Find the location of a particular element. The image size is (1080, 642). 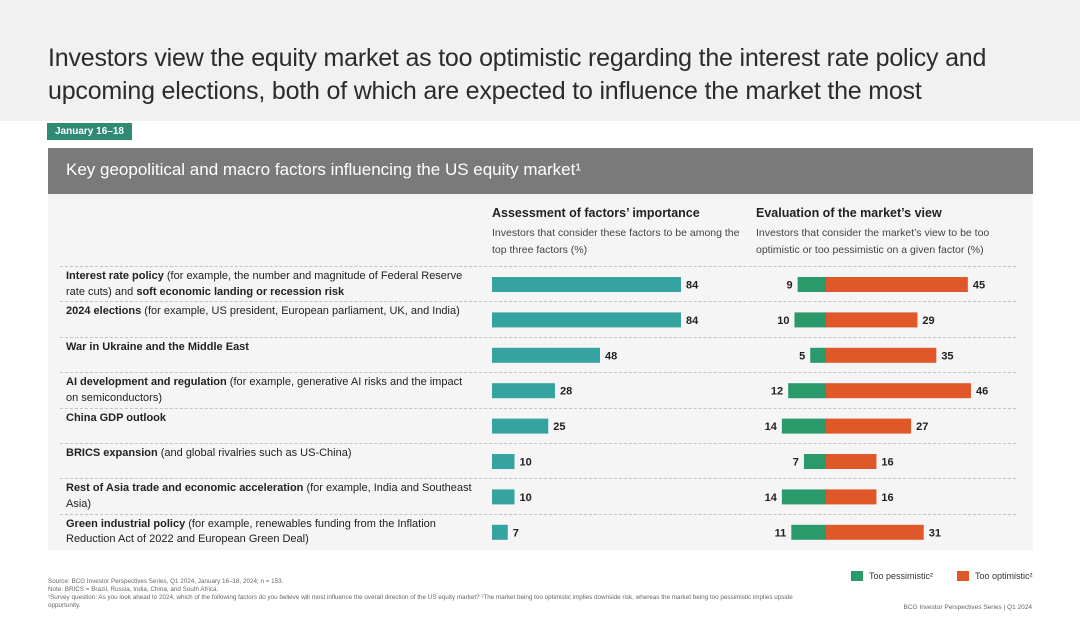

legend-pessimistic-swatch is located at coordinates (857, 576).